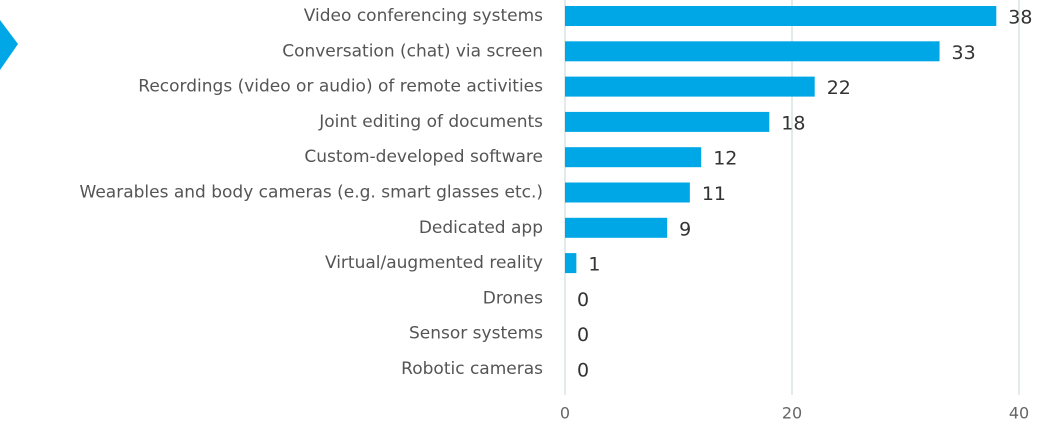 The height and width of the screenshot is (427, 1051). I want to click on category-label: Robotic cameras, so click(472, 369).